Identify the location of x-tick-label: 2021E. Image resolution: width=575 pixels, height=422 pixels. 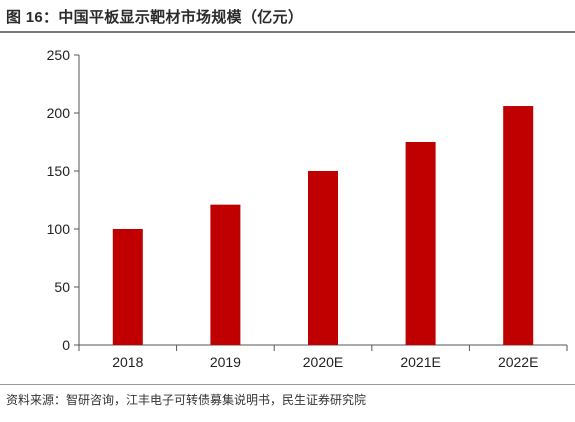
(420, 362).